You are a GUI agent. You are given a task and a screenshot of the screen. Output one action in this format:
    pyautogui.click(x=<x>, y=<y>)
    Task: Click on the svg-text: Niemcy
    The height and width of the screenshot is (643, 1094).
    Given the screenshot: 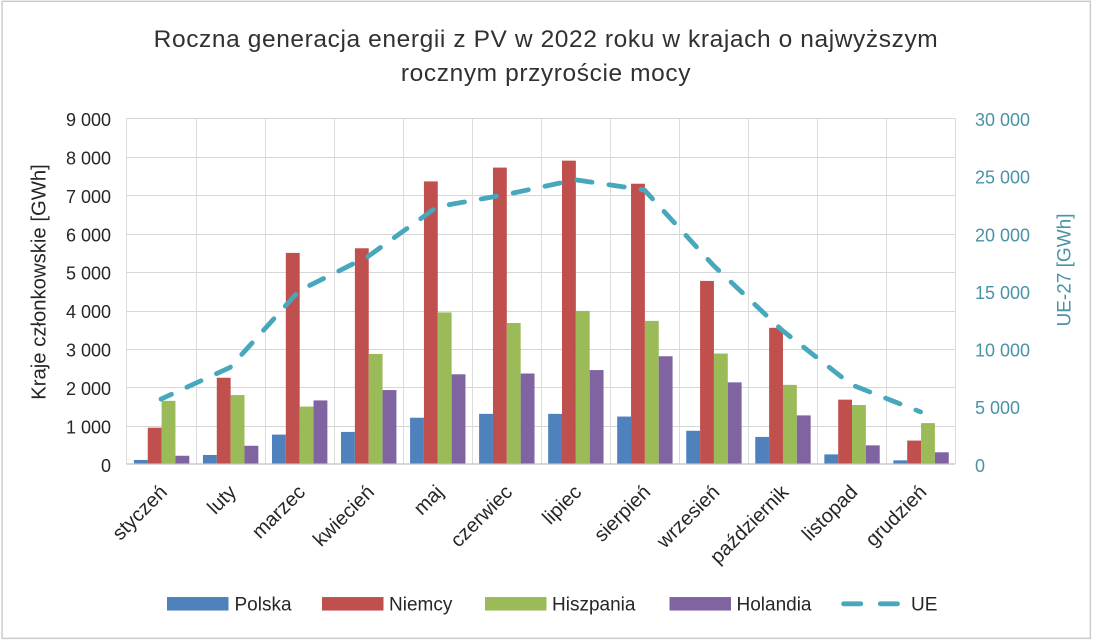 What is the action you would take?
    pyautogui.click(x=421, y=604)
    